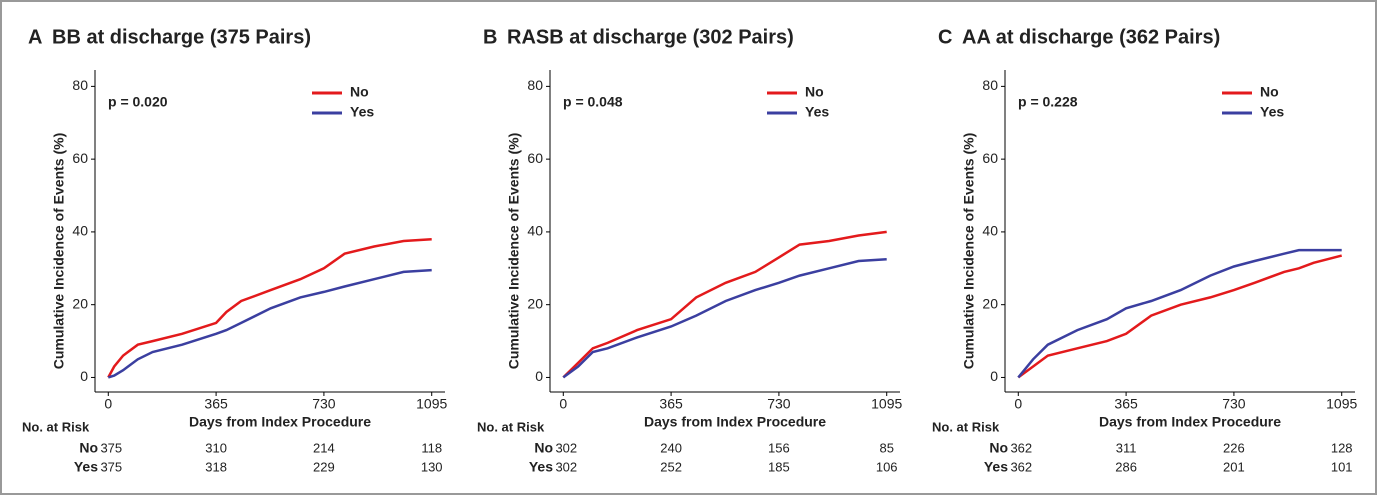 Image resolution: width=1377 pixels, height=495 pixels. Describe the element at coordinates (432, 466) in the screenshot. I see `risk-value: 130` at that location.